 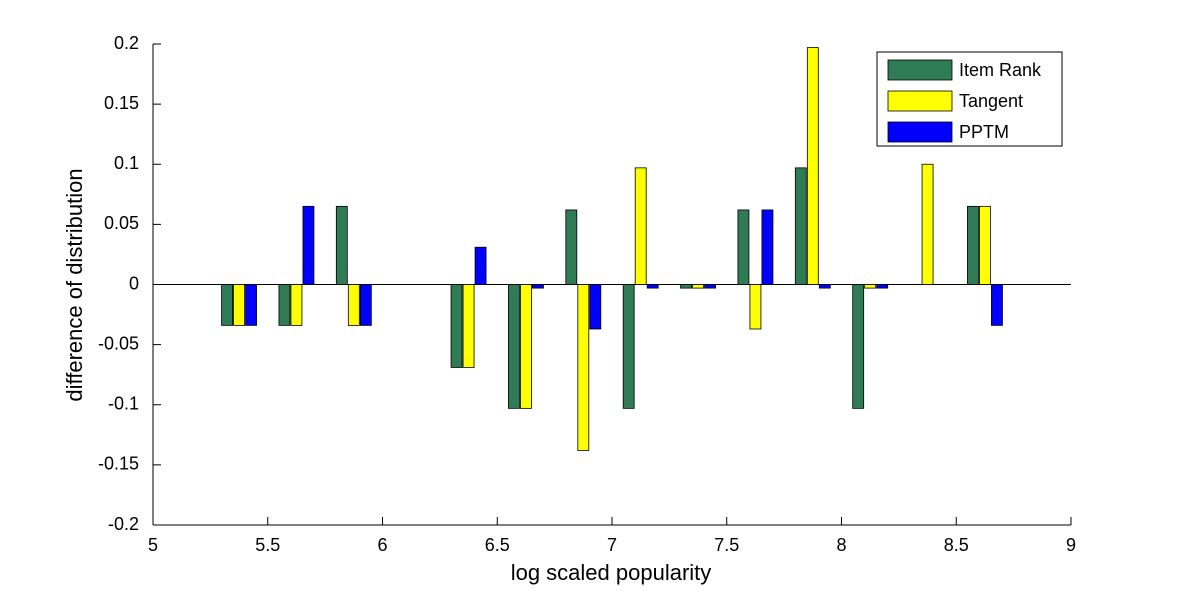 I want to click on y-tick-label: 0.05, so click(x=121, y=223).